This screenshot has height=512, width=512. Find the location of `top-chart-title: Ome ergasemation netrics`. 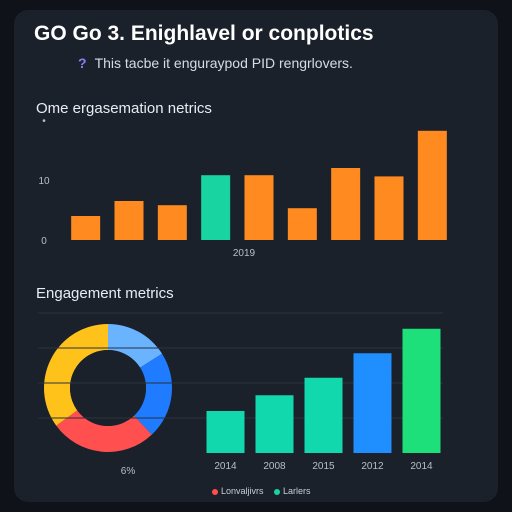

top-chart-title: Ome ergasemation netrics is located at coordinates (124, 108).